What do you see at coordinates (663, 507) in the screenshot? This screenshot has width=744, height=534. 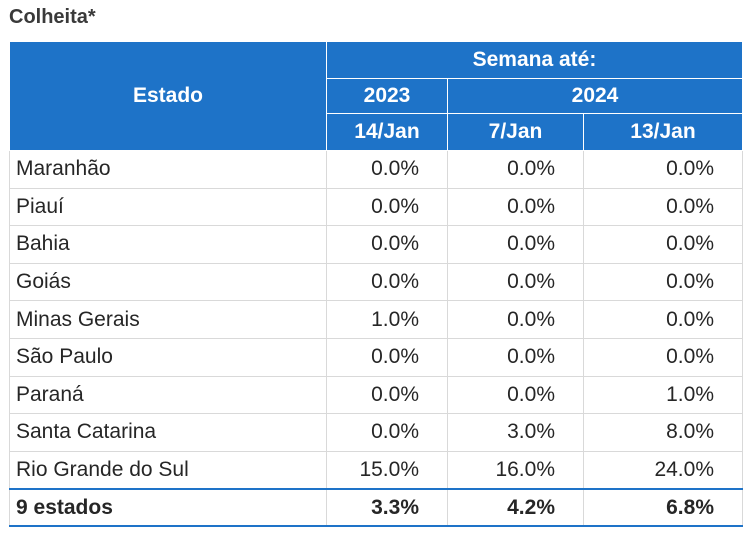 I see `value-cell: 6.8%` at bounding box center [663, 507].